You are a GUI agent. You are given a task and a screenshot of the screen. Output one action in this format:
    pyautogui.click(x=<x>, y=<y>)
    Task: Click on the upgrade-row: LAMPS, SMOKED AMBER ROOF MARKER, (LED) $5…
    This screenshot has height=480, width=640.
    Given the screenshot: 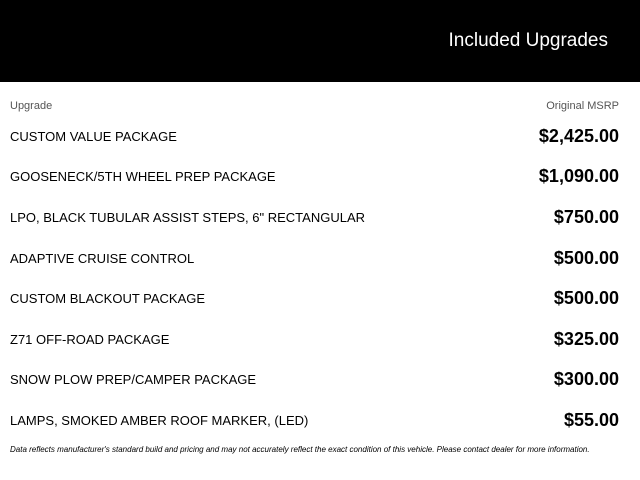 What is the action you would take?
    pyautogui.click(x=320, y=420)
    